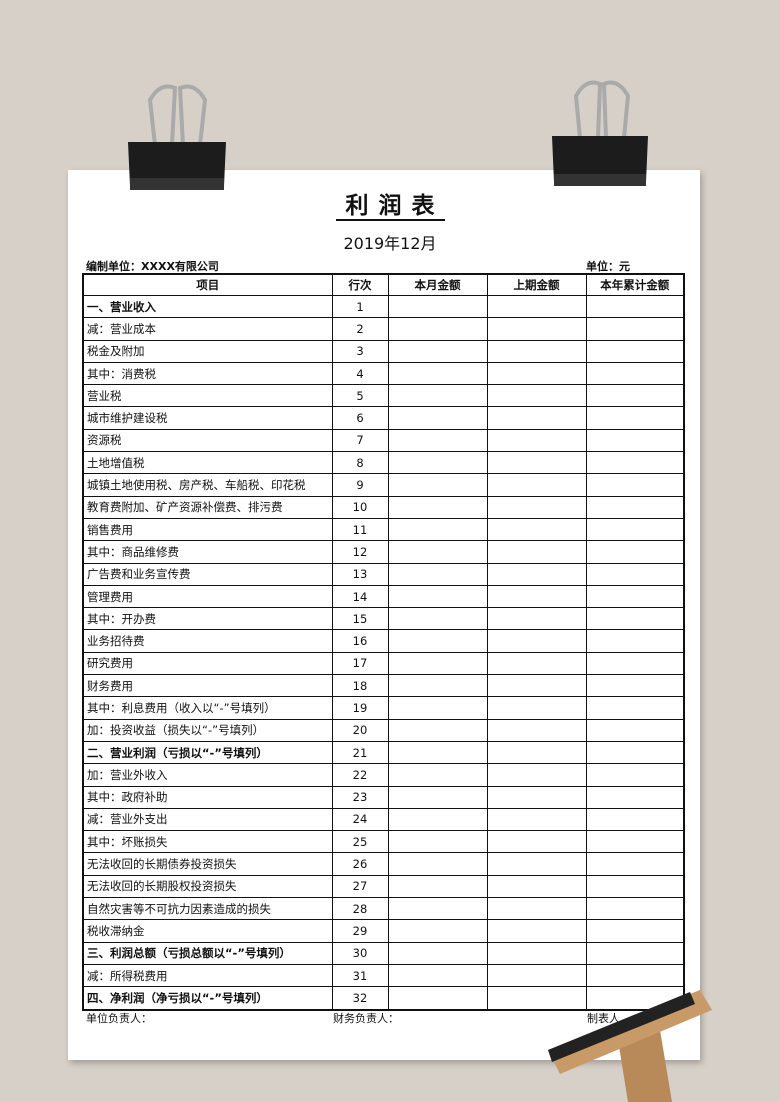 The width and height of the screenshot is (780, 1102). Describe the element at coordinates (207, 507) in the screenshot. I see `item-cell: 教育费附加、矿产资源补偿费、排污费` at that location.